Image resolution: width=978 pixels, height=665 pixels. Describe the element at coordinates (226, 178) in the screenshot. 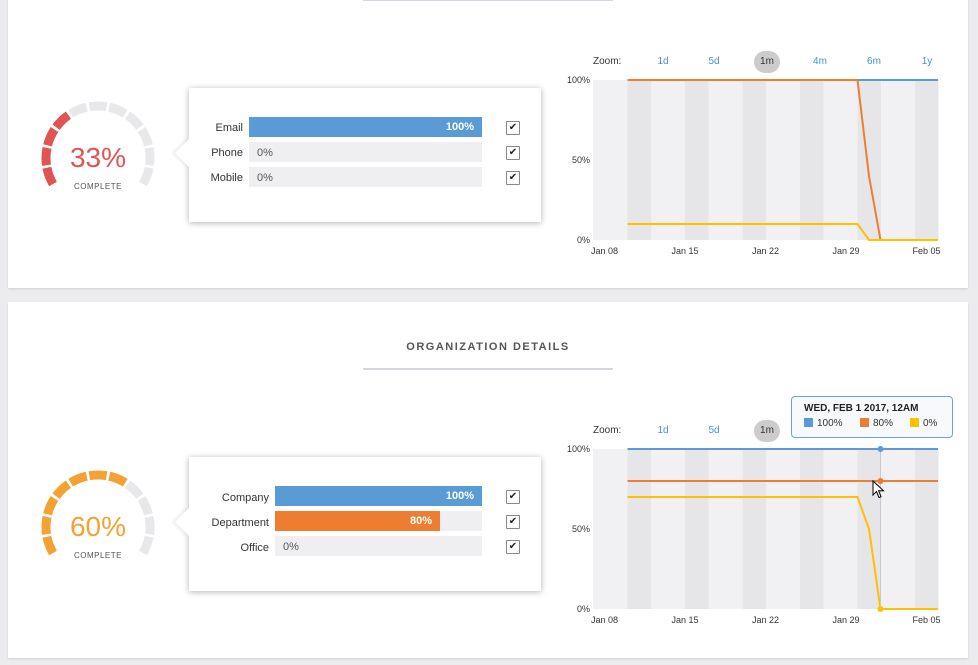

I see `row-label: Mobile` at that location.